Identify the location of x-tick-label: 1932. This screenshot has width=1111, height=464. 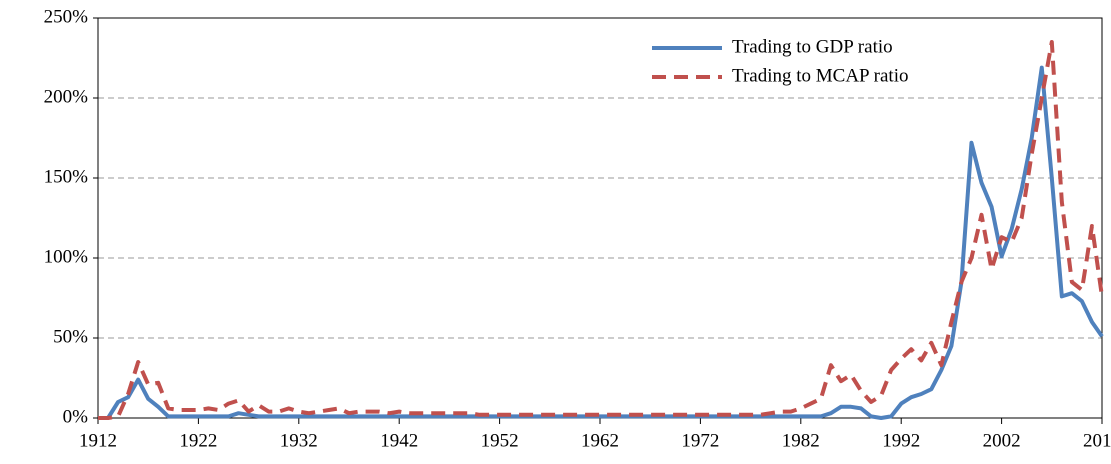
(299, 440).